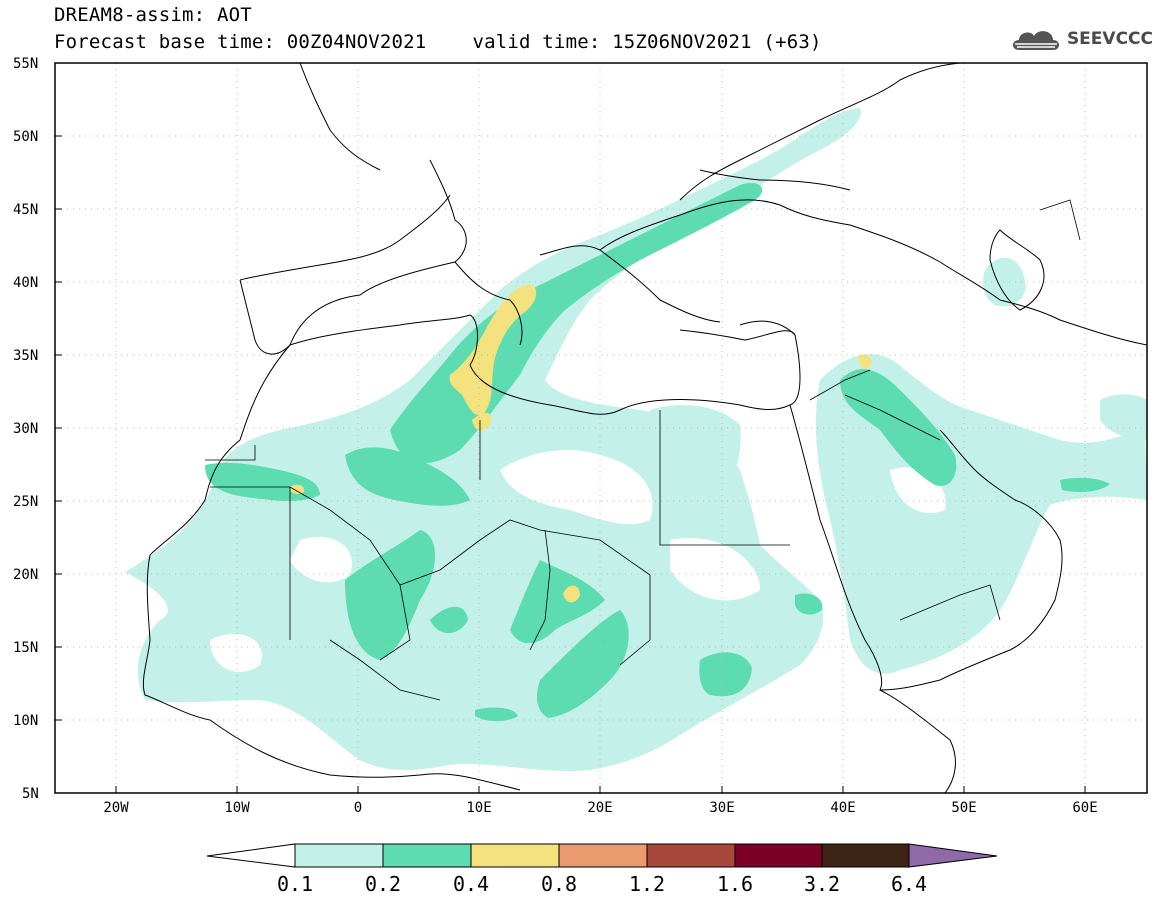  I want to click on logo-text: SEEVCCC, so click(1109, 39).